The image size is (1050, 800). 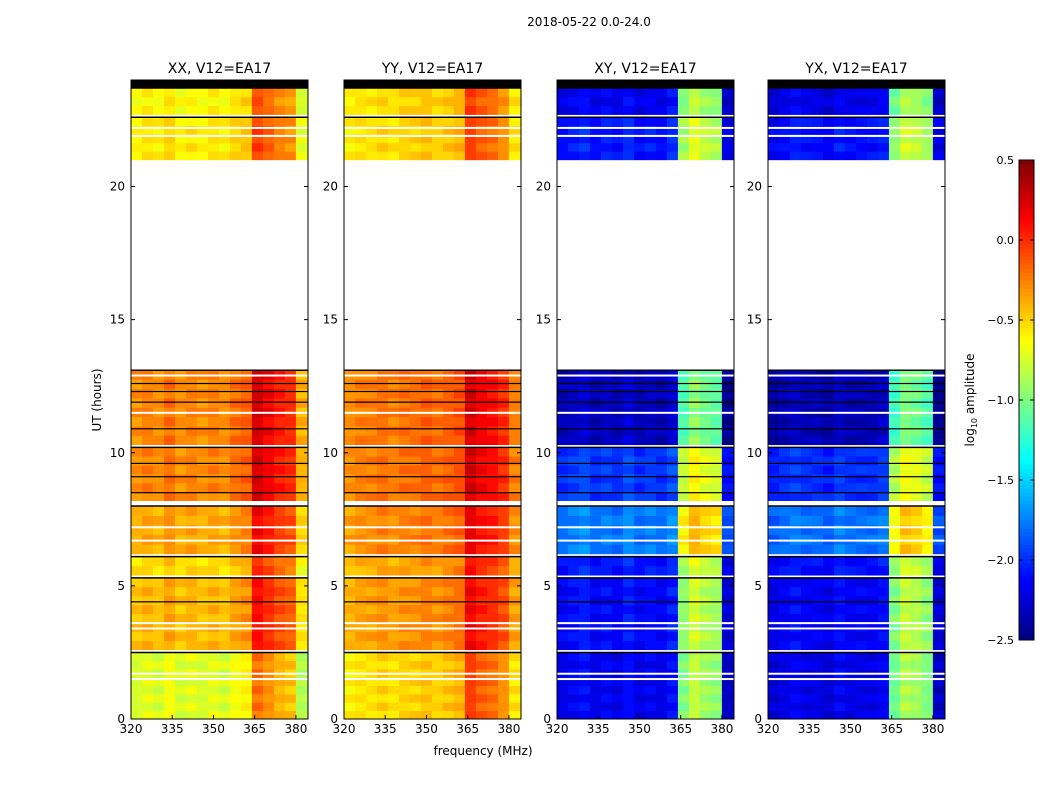 What do you see at coordinates (117, 453) in the screenshot?
I see `y-tick-label: 10` at bounding box center [117, 453].